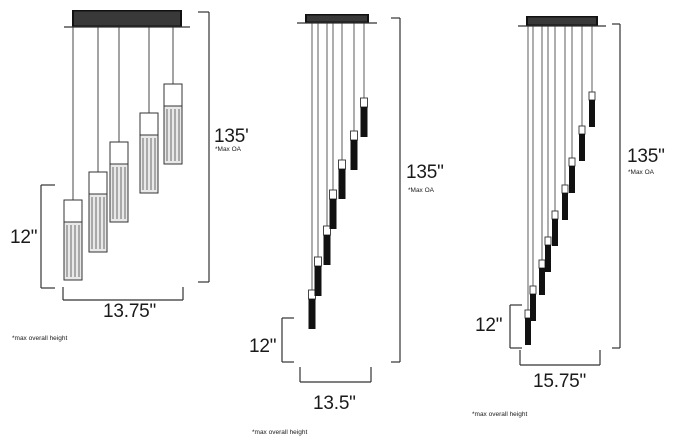 The image size is (683, 443). I want to click on fixture-1-height-label: 135', so click(231, 136).